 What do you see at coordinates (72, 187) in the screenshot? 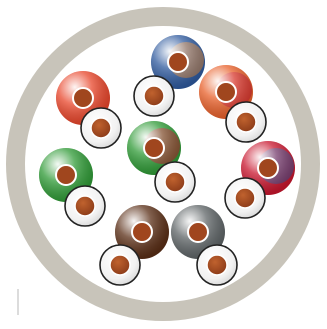
I see `wire-pair-pair-green-white` at bounding box center [72, 187].